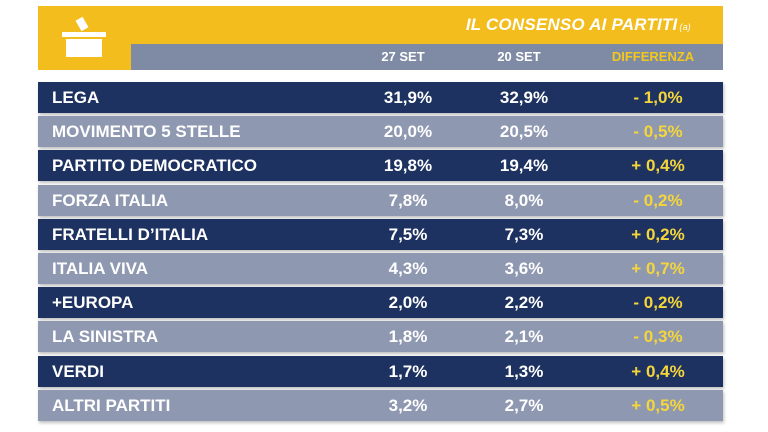  Describe the element at coordinates (524, 405) in the screenshot. I see `value-20-set: 2,7%` at that location.